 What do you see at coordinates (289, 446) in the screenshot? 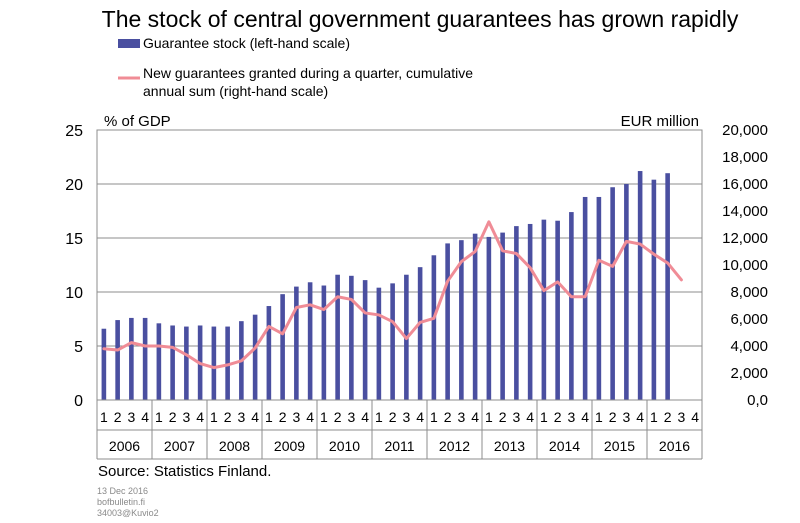
I see `year-label: 2009` at bounding box center [289, 446].